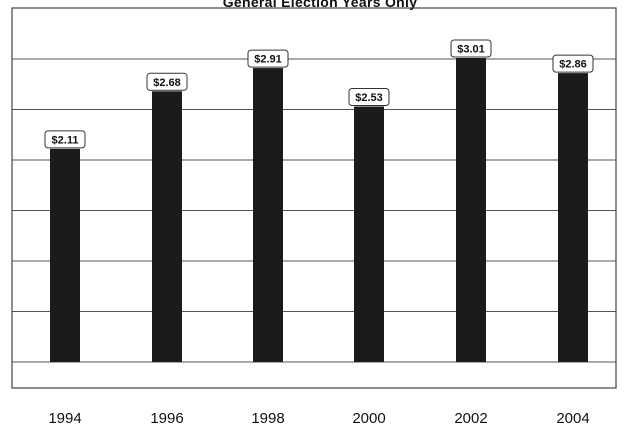  What do you see at coordinates (320, 5) in the screenshot?
I see `chart-title: General Election Years Only` at bounding box center [320, 5].